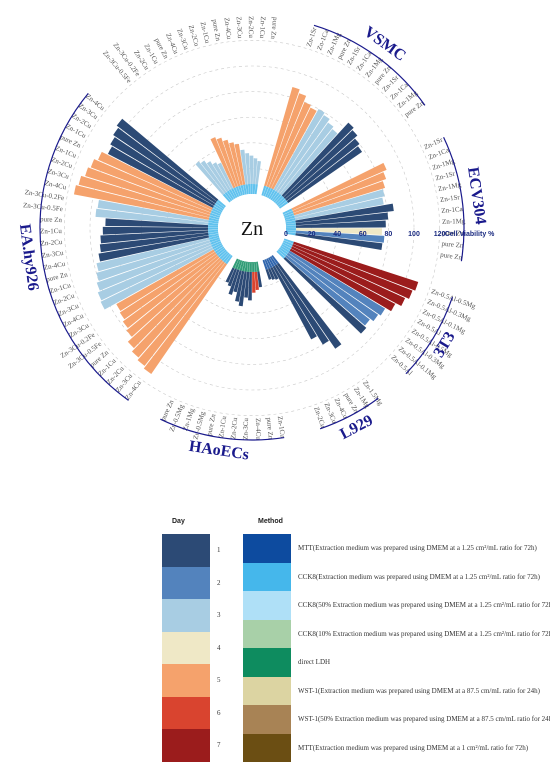 This screenshot has height=771, width=550. Describe the element at coordinates (476, 196) in the screenshot. I see `group-label: ECV304` at that location.